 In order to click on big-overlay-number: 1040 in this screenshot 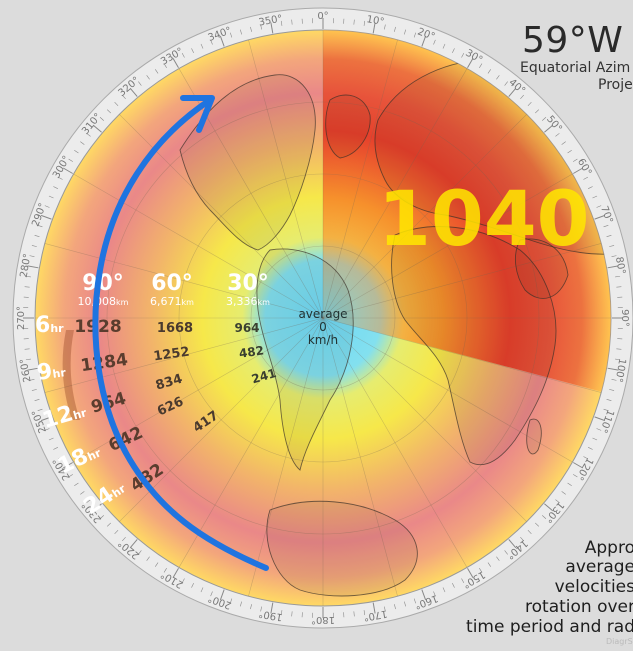, I will do `click(484, 218)`.